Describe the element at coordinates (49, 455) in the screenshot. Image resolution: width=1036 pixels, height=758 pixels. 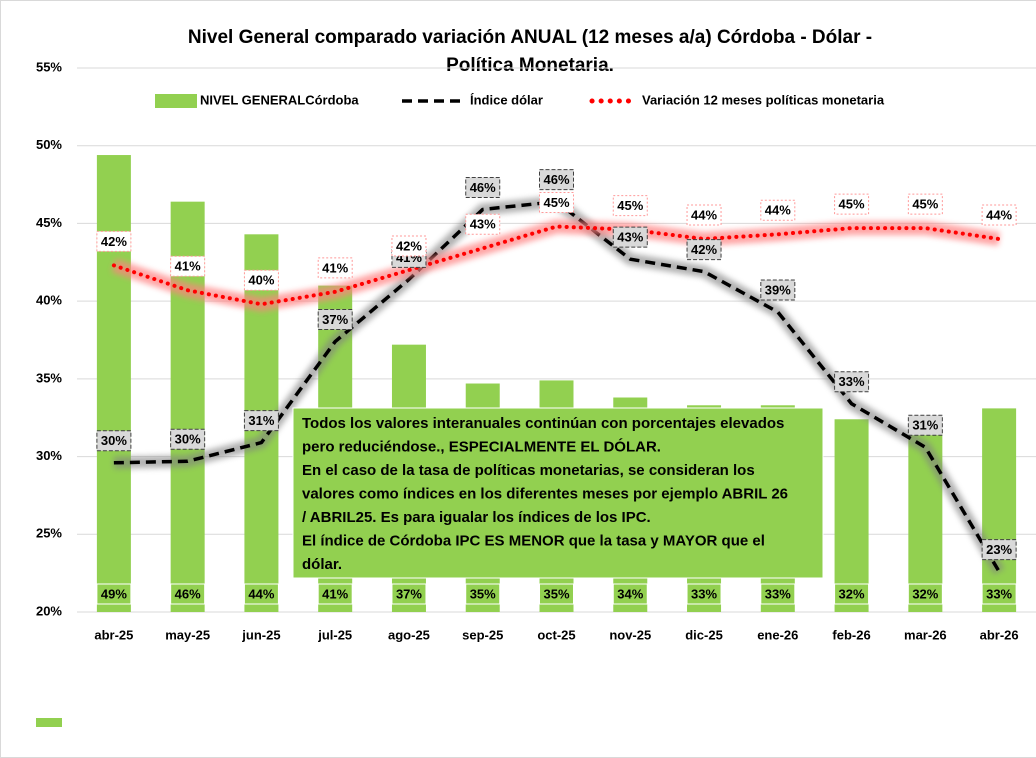
I see `y-tick-label: 30%` at that location.